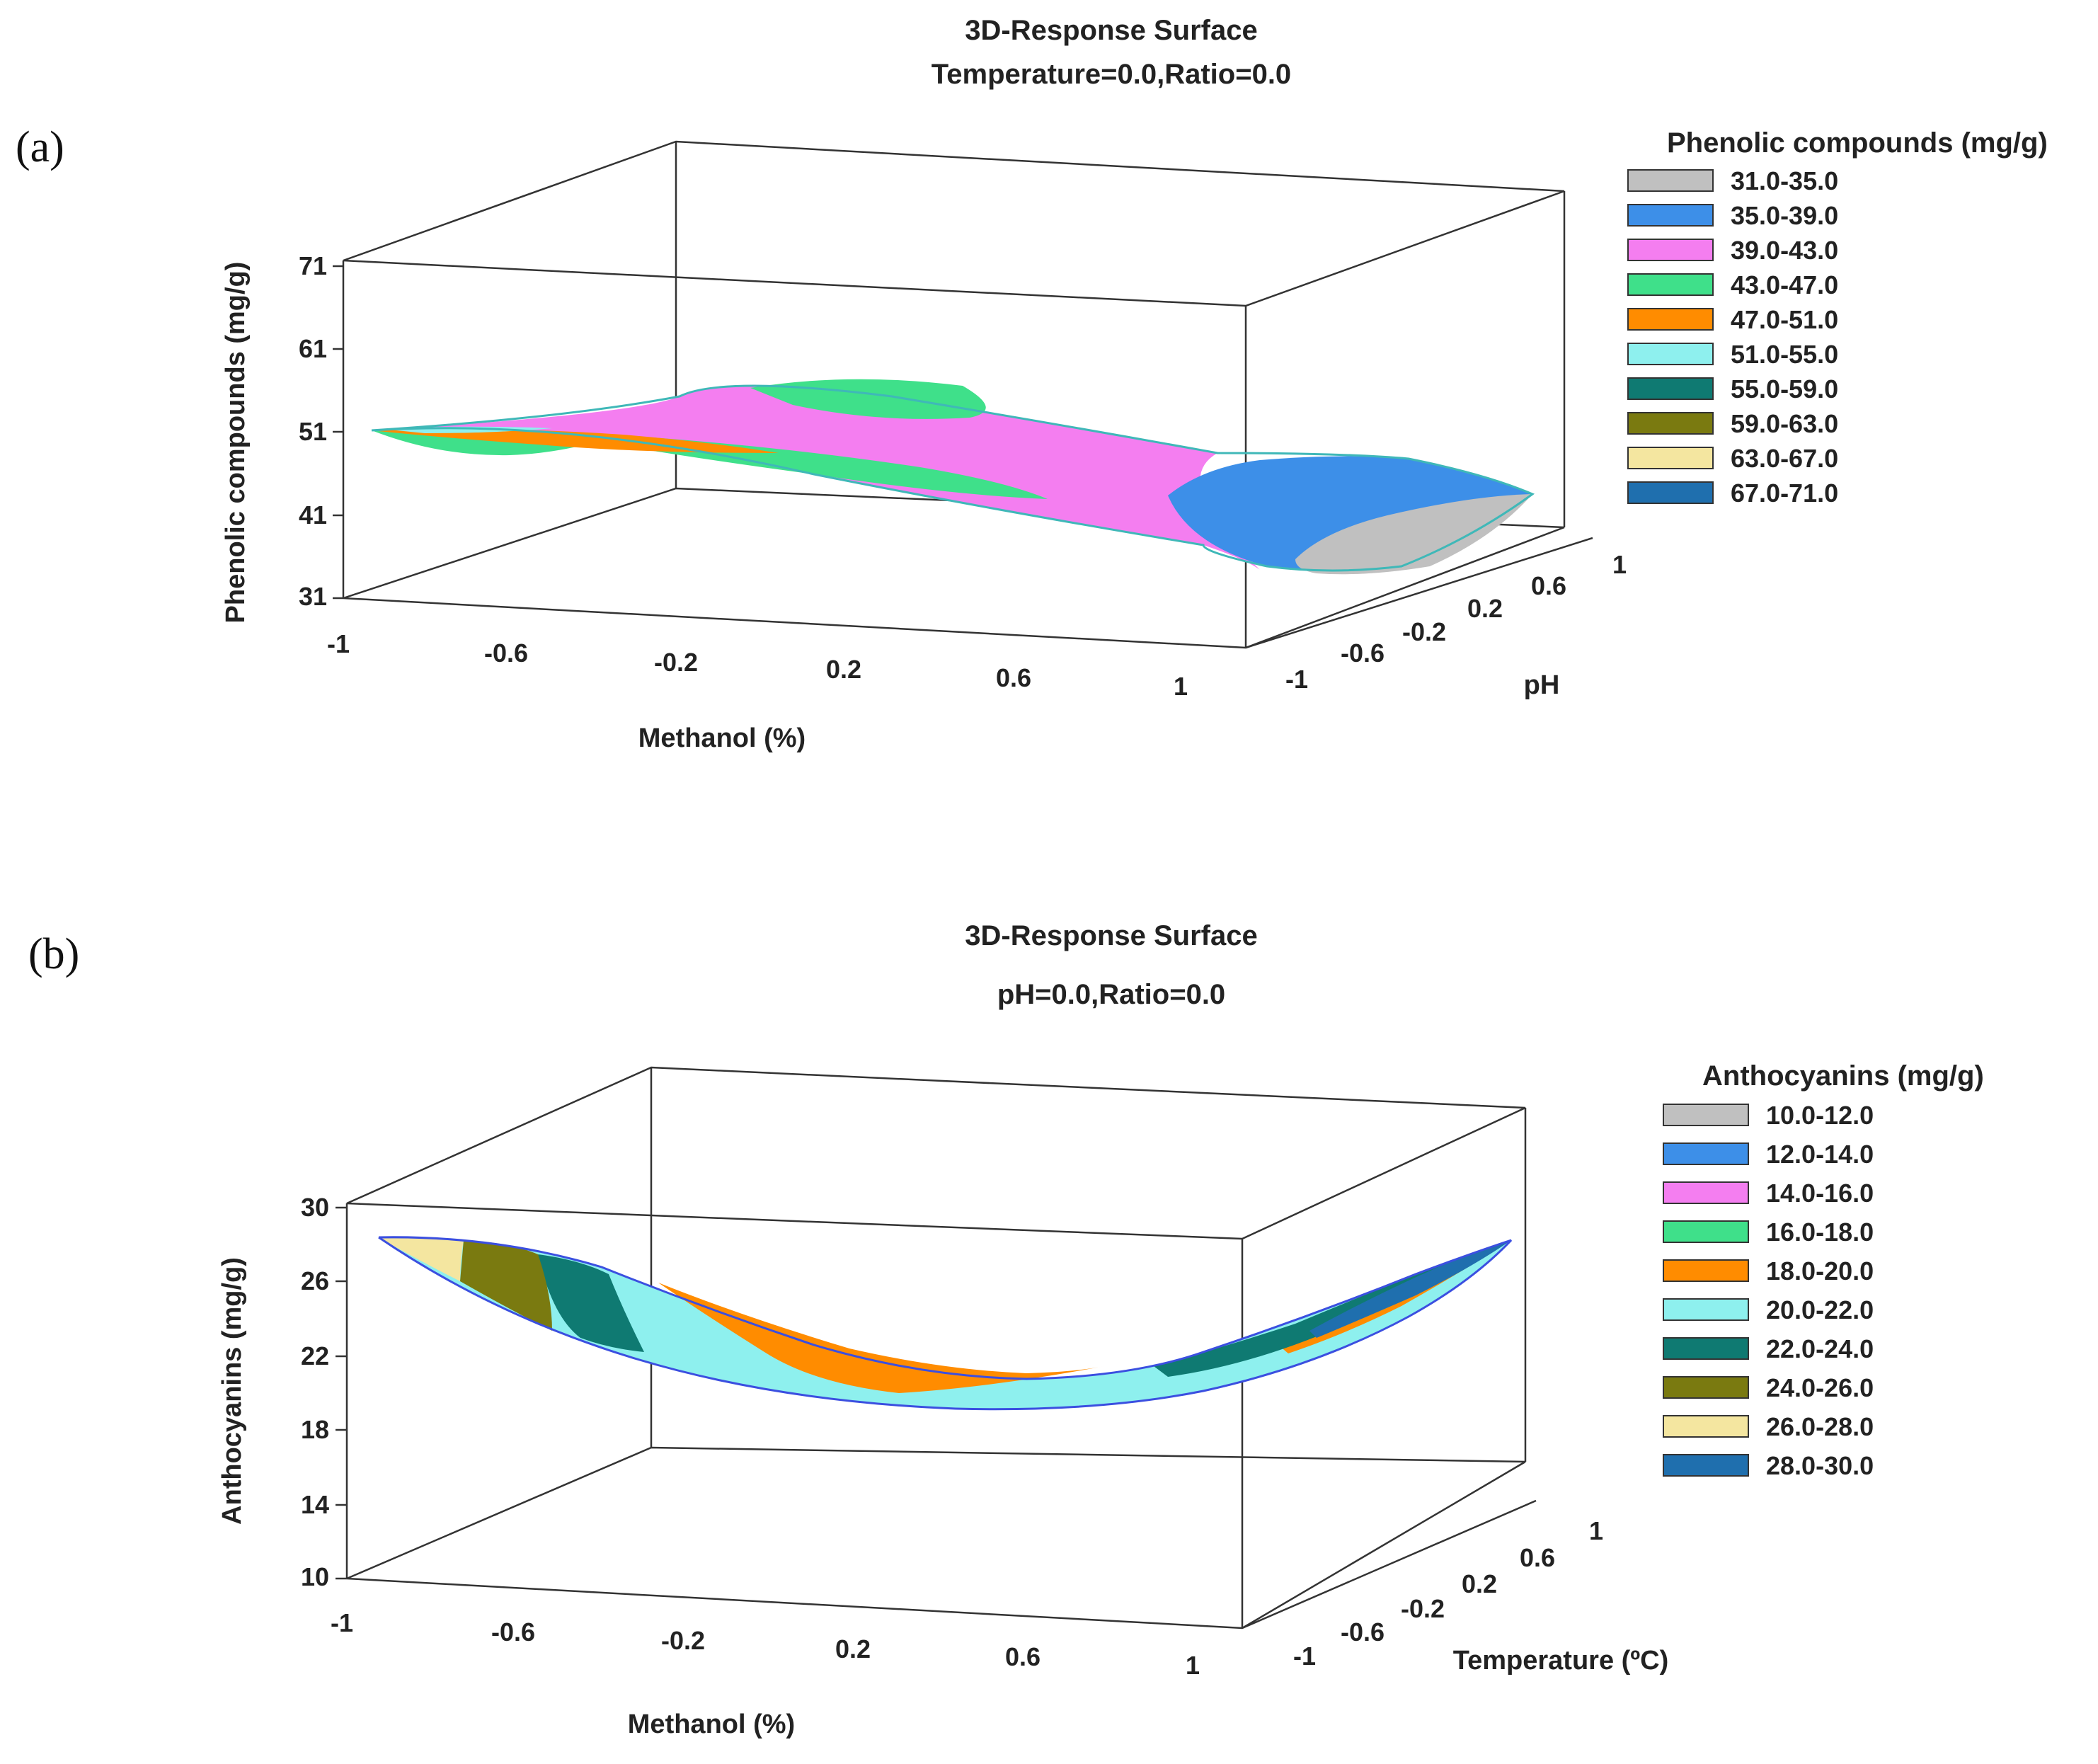  What do you see at coordinates (1857, 143) in the screenshot?
I see `legend-title: Phenolic compounds (mg/g)` at bounding box center [1857, 143].